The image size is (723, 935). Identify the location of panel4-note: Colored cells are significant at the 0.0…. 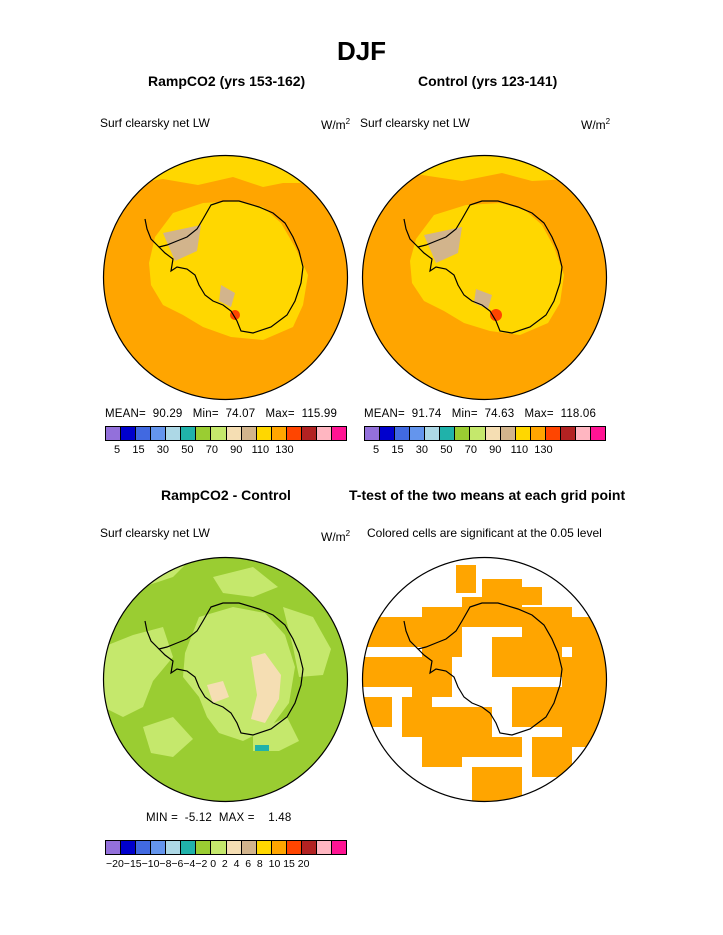
(484, 533).